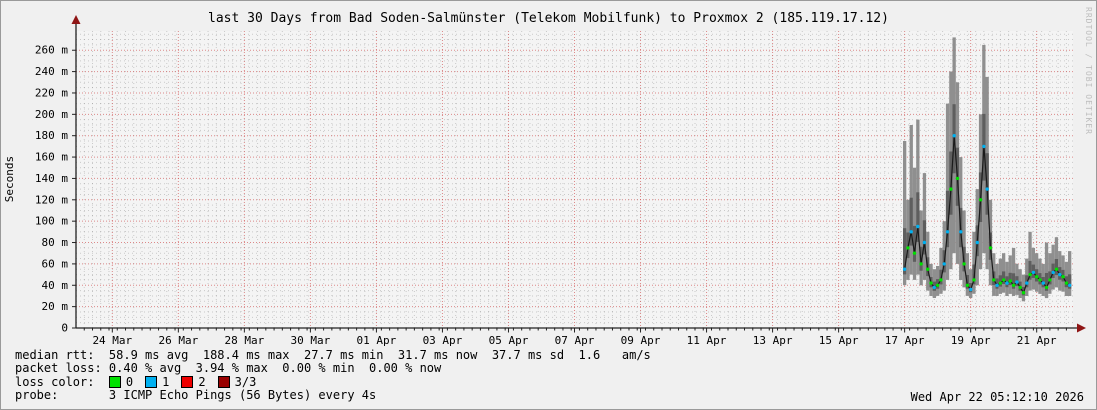  I want to click on svg-text: 15 Apr, so click(839, 340).